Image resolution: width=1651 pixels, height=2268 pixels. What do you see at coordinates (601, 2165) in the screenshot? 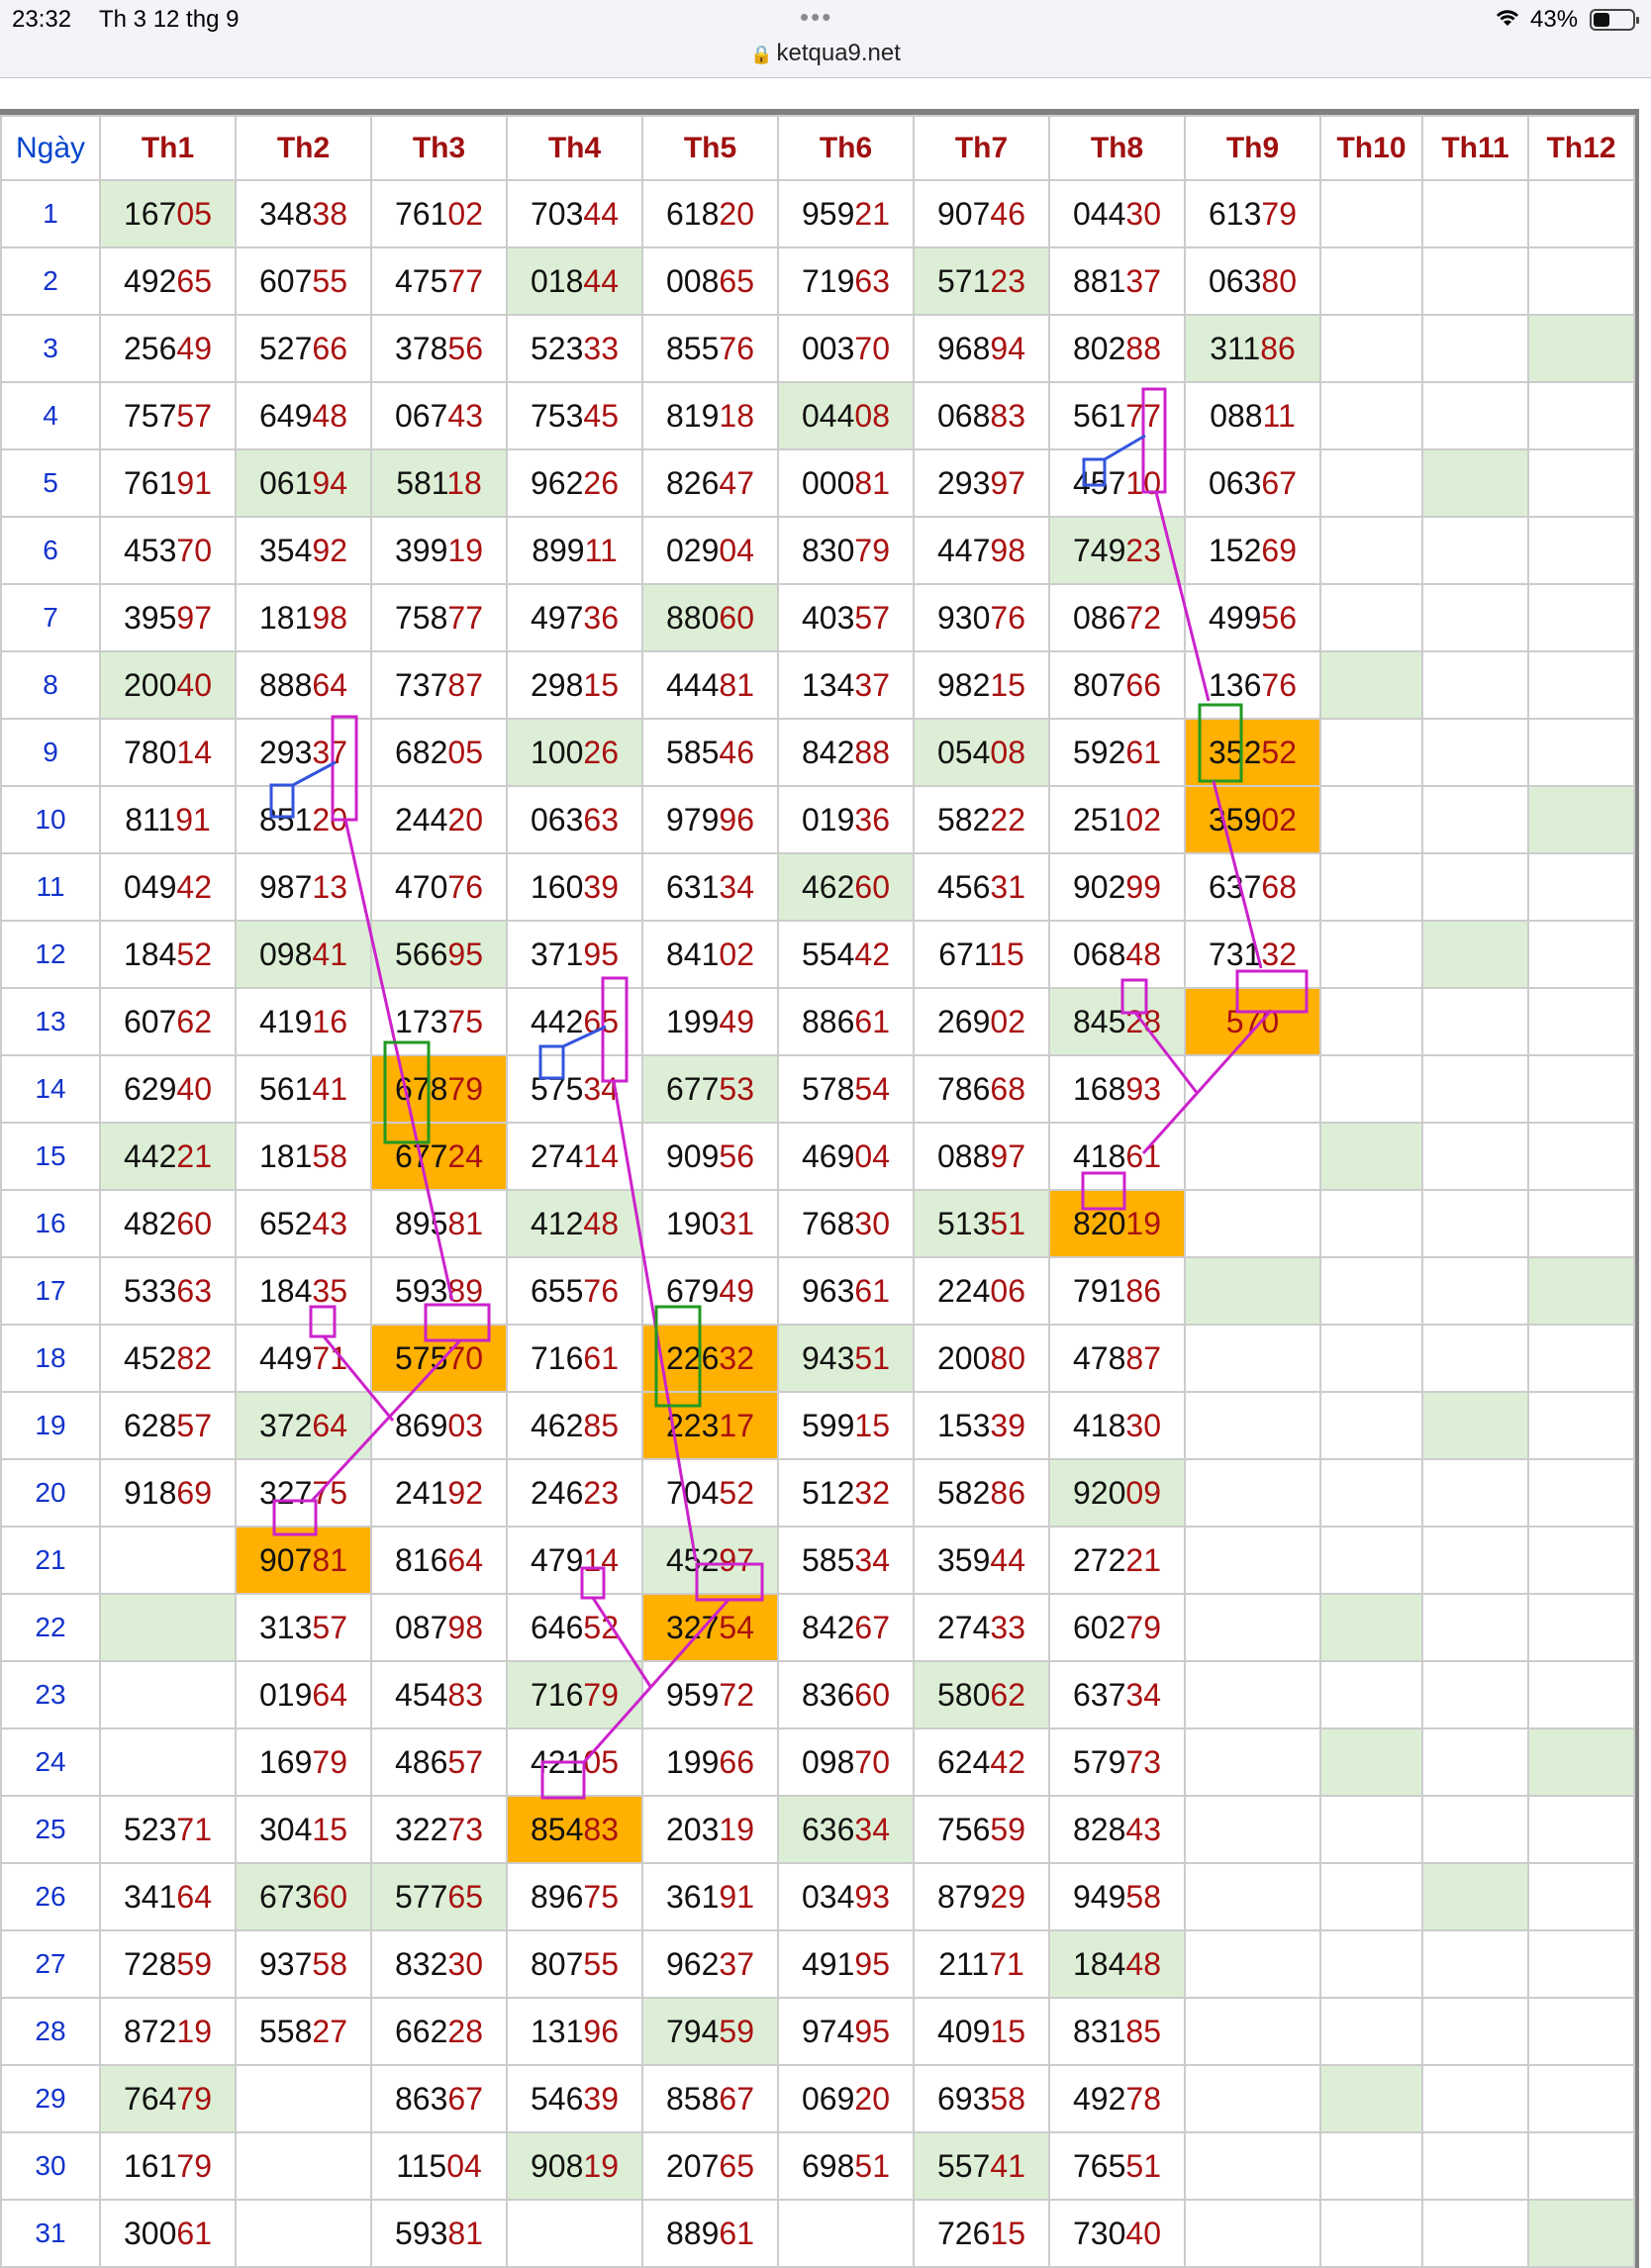
I see `result-suffix: 19` at bounding box center [601, 2165].